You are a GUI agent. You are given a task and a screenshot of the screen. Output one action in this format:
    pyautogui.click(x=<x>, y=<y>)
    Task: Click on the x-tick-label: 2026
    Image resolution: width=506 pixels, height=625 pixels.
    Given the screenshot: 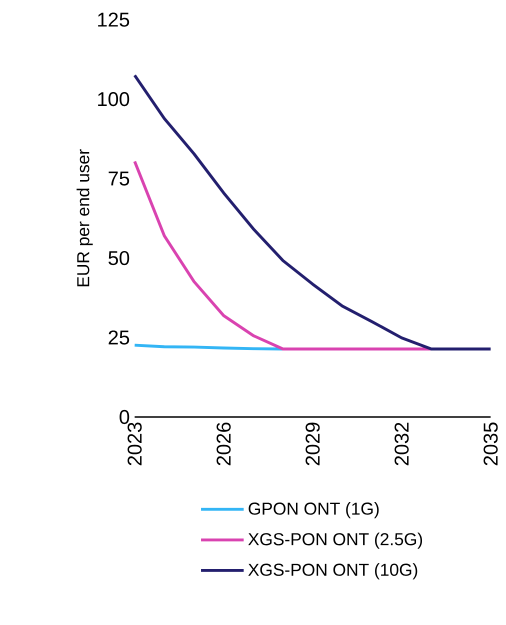 What is the action you would take?
    pyautogui.click(x=223, y=444)
    